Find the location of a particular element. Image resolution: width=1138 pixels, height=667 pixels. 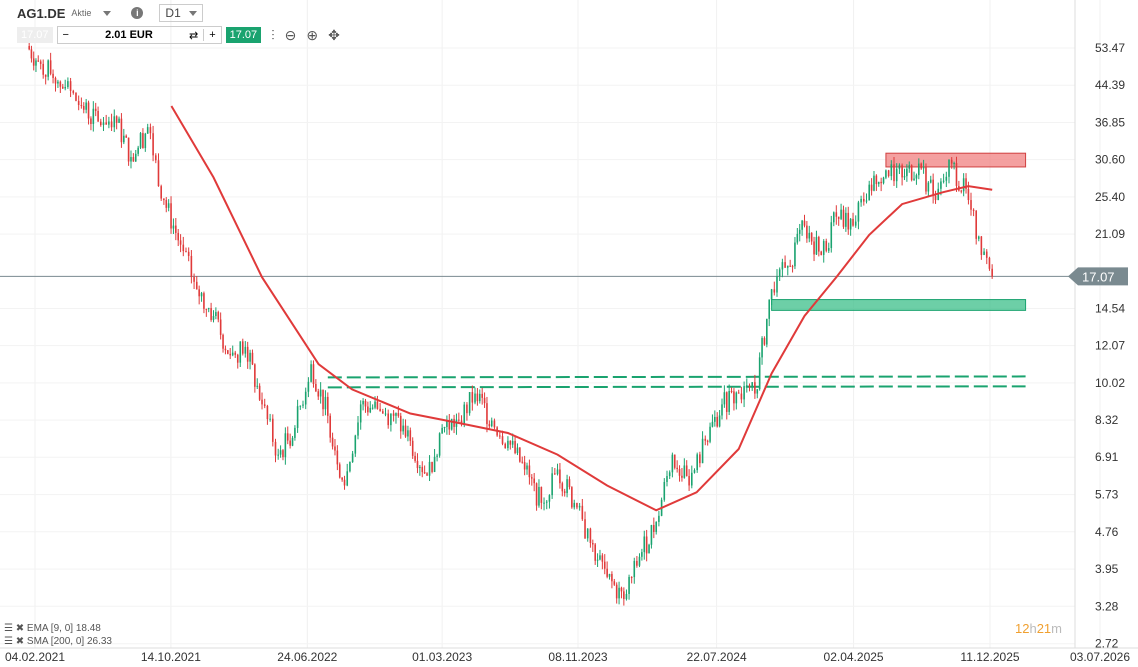

zoom-in-icon: ⊕ is located at coordinates (312, 34).